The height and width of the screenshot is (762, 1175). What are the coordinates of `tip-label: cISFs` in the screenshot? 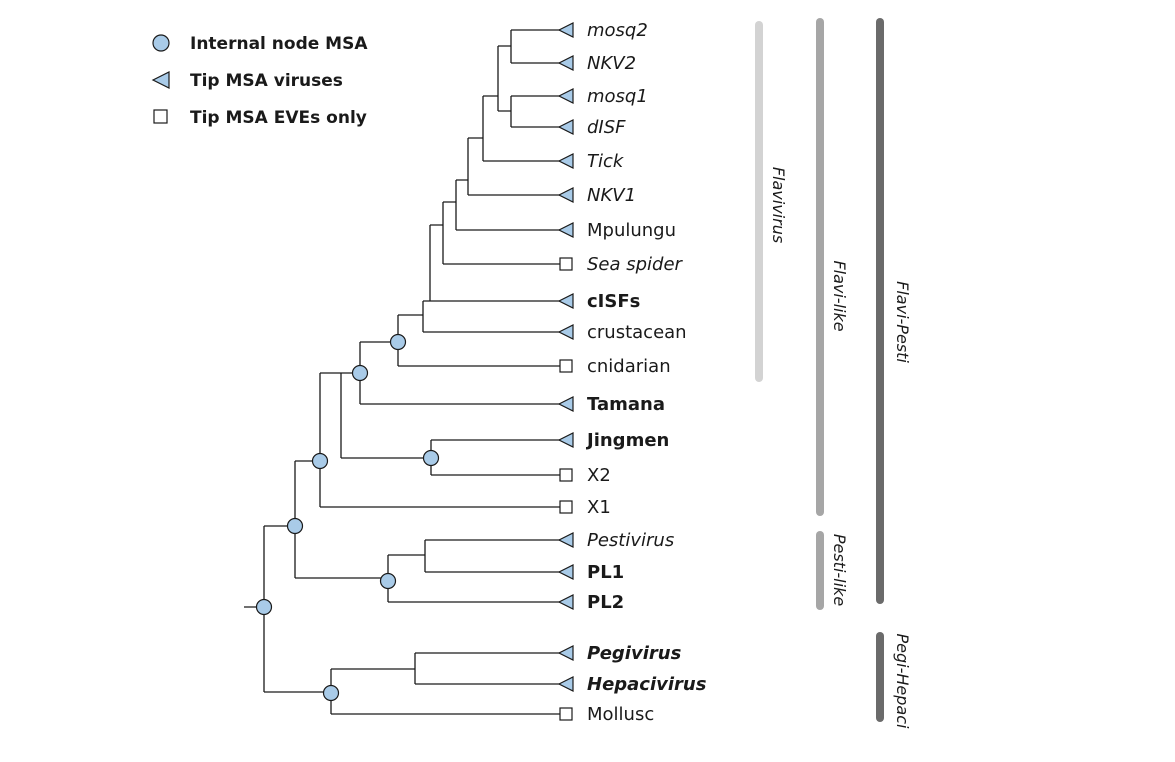 It's located at (613, 301).